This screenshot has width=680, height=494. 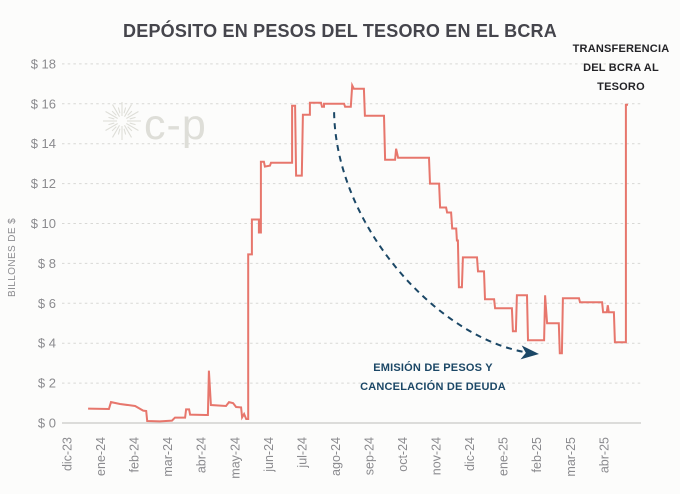 What do you see at coordinates (504, 456) in the screenshot?
I see `x-tick-label: ene-25` at bounding box center [504, 456].